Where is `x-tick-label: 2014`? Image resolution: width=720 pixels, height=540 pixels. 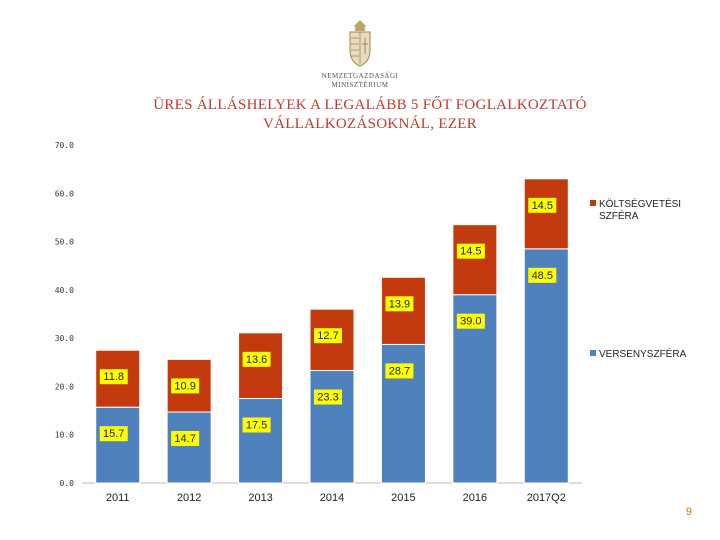
x-tick-label: 2014 is located at coordinates (332, 498).